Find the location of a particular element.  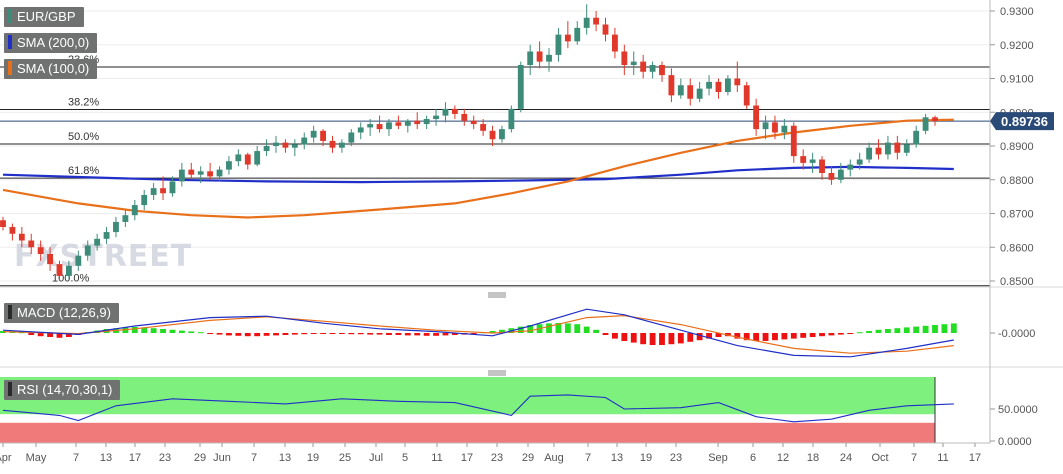

date-tick-label: 24 is located at coordinates (846, 458).